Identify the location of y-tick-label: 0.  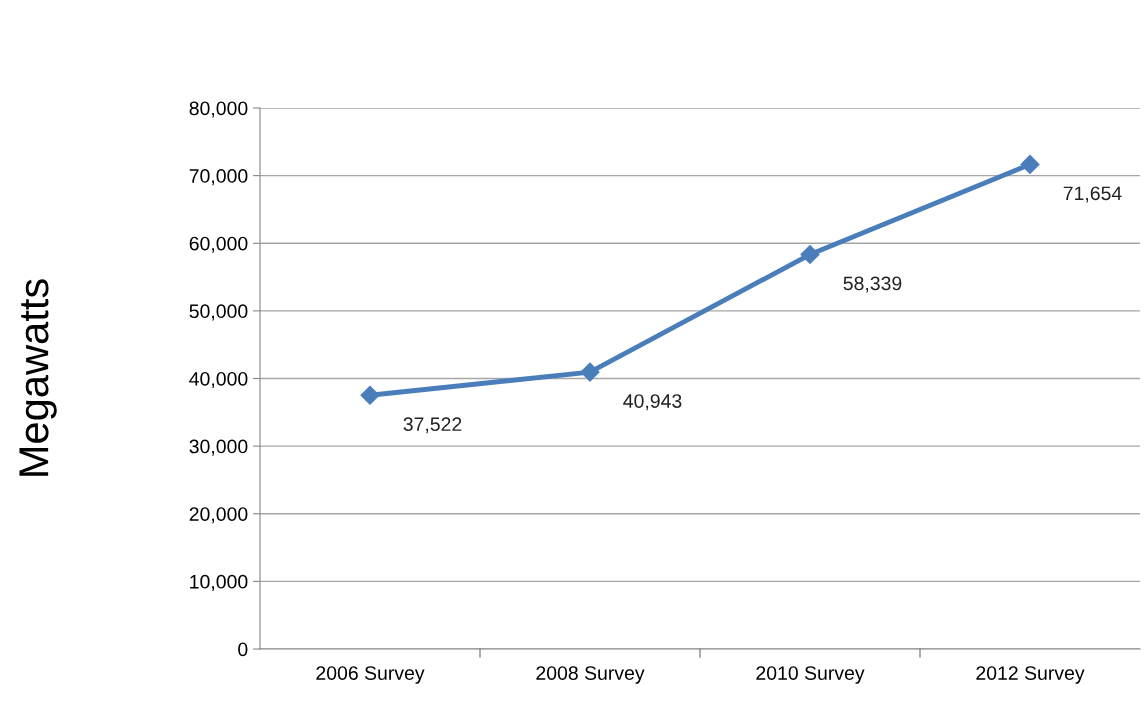
(243, 649).